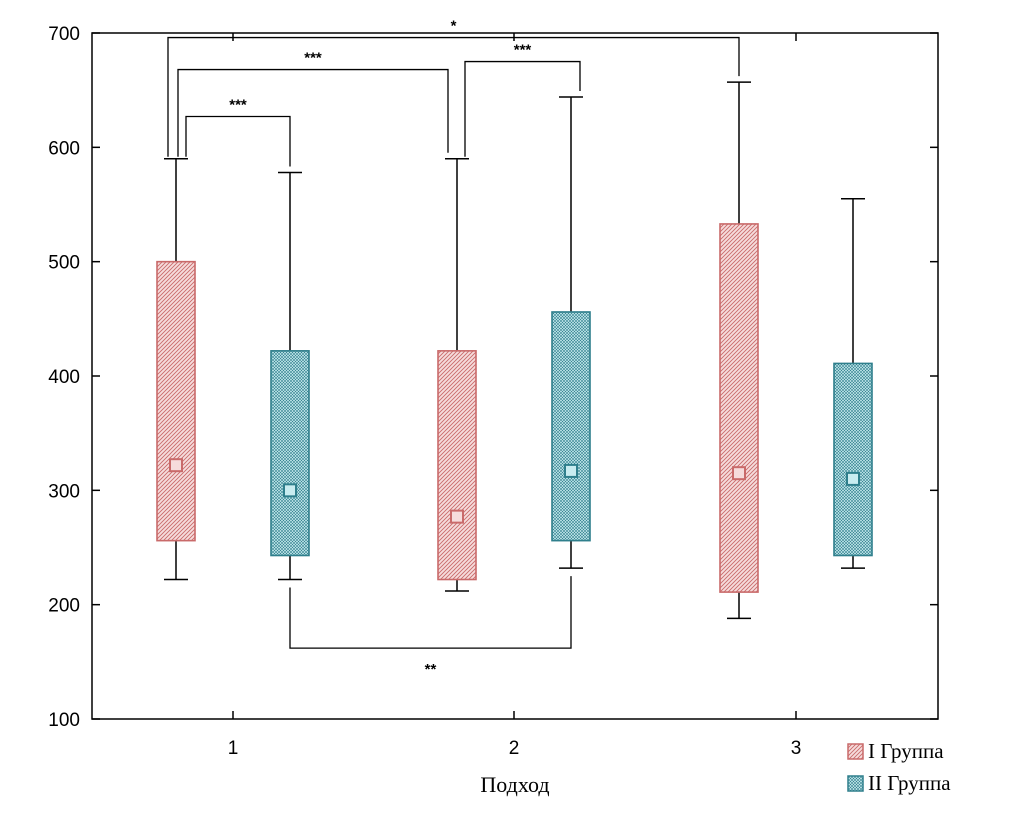 This screenshot has height=838, width=1014. What do you see at coordinates (64, 491) in the screenshot?
I see `y-tick-label: 300` at bounding box center [64, 491].